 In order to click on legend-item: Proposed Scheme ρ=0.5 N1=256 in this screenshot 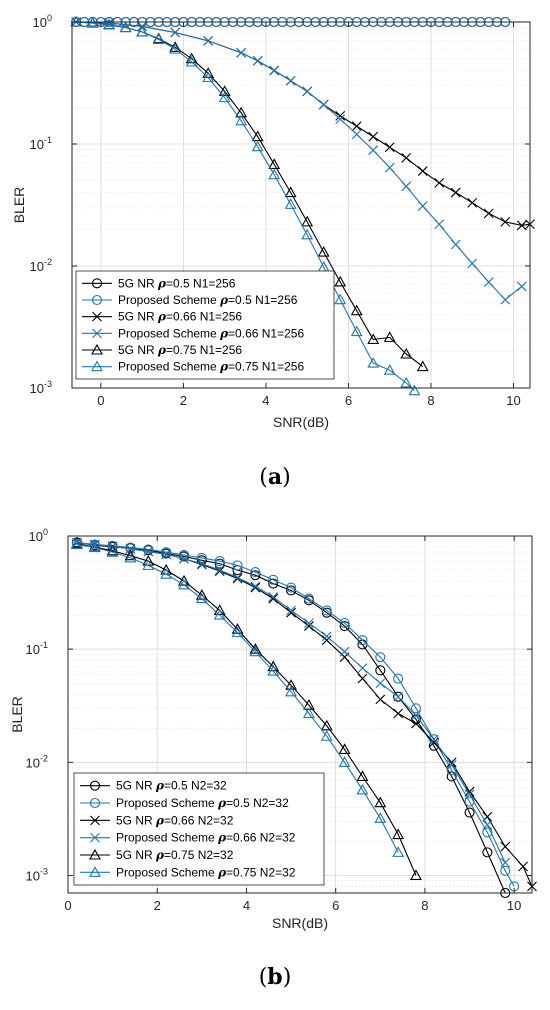, I will do `click(190, 300)`.